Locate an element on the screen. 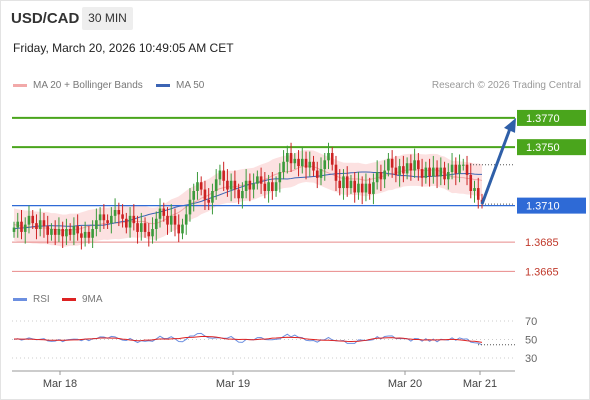 The height and width of the screenshot is (400, 590). legend-9ma-label: 9MA is located at coordinates (92, 299).